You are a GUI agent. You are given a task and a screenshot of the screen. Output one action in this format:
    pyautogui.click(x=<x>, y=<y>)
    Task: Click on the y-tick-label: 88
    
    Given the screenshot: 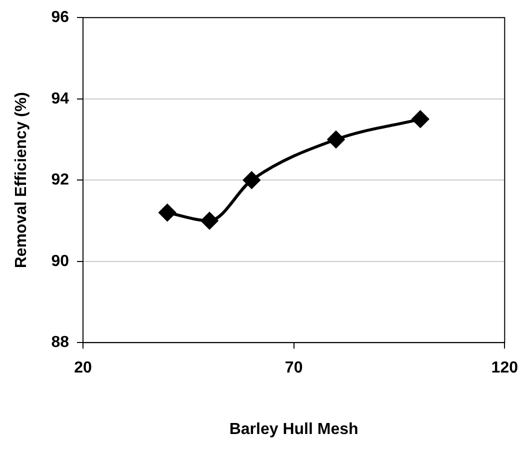 What is the action you would take?
    pyautogui.click(x=60, y=343)
    